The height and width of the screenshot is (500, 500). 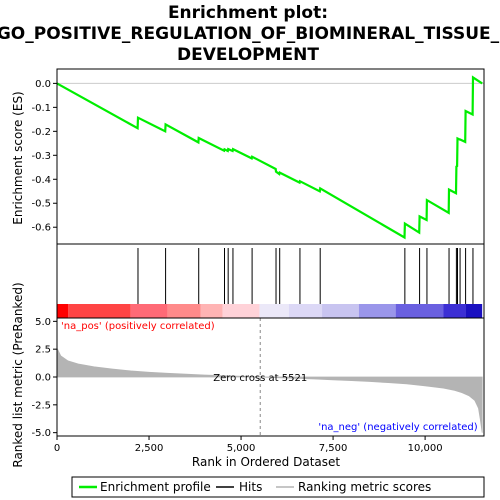 I want to click on chart-title-line-3: DEVELOPMENT, so click(x=248, y=55).